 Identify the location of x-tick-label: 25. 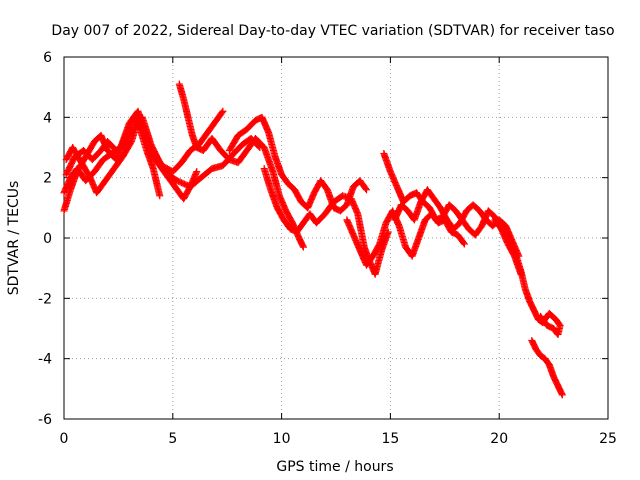
(608, 439).